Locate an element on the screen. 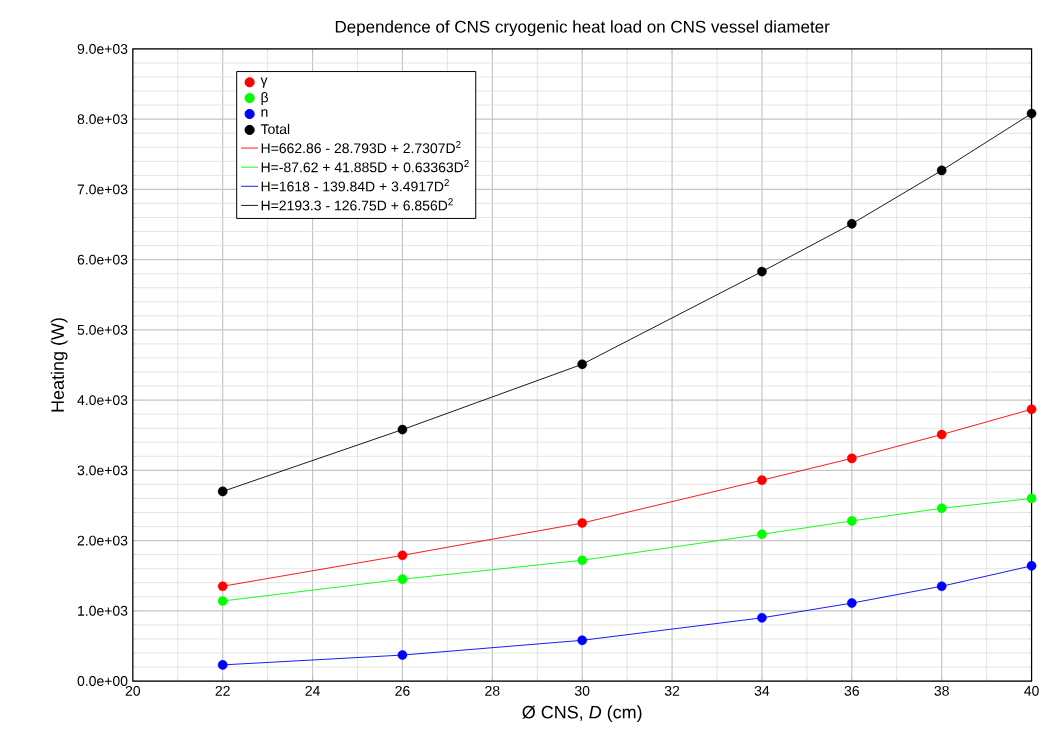 Image resolution: width=1044 pixels, height=741 pixels. x-tick-label: 32 is located at coordinates (672, 690).